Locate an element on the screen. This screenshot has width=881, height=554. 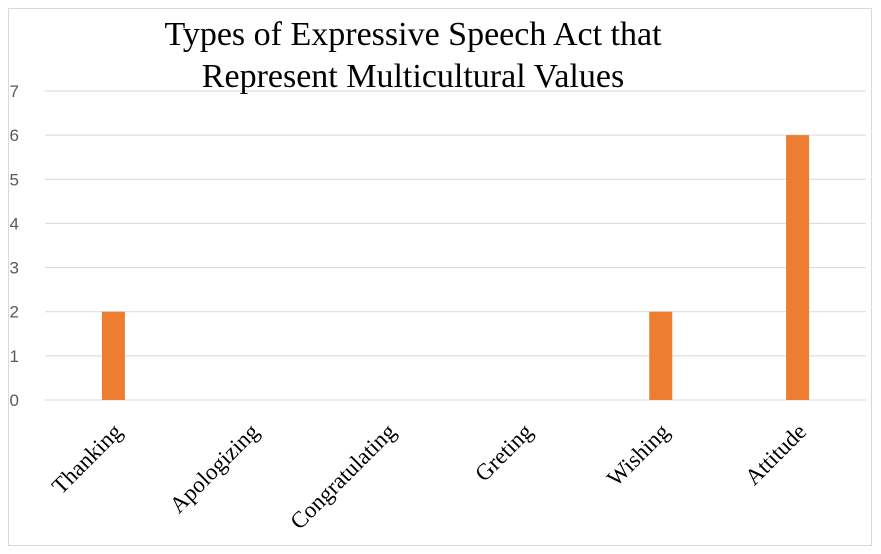
x-tick-label: Apologizing is located at coordinates (214, 468).